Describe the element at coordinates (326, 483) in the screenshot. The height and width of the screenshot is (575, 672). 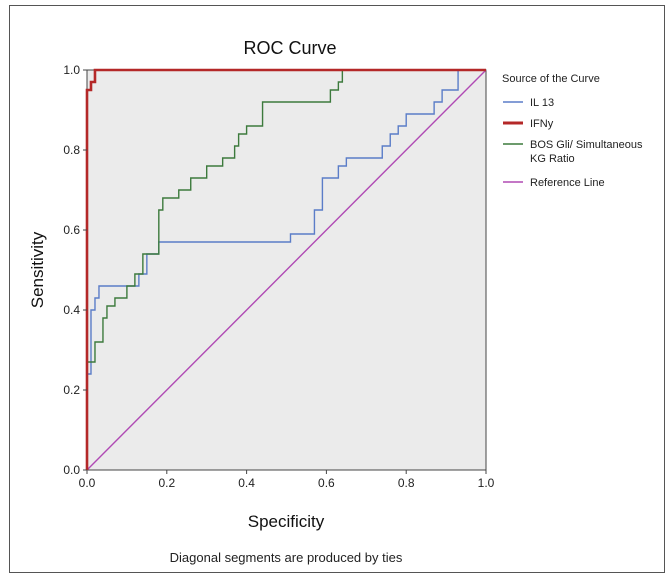
I see `x-tick-label: 0.6` at that location.